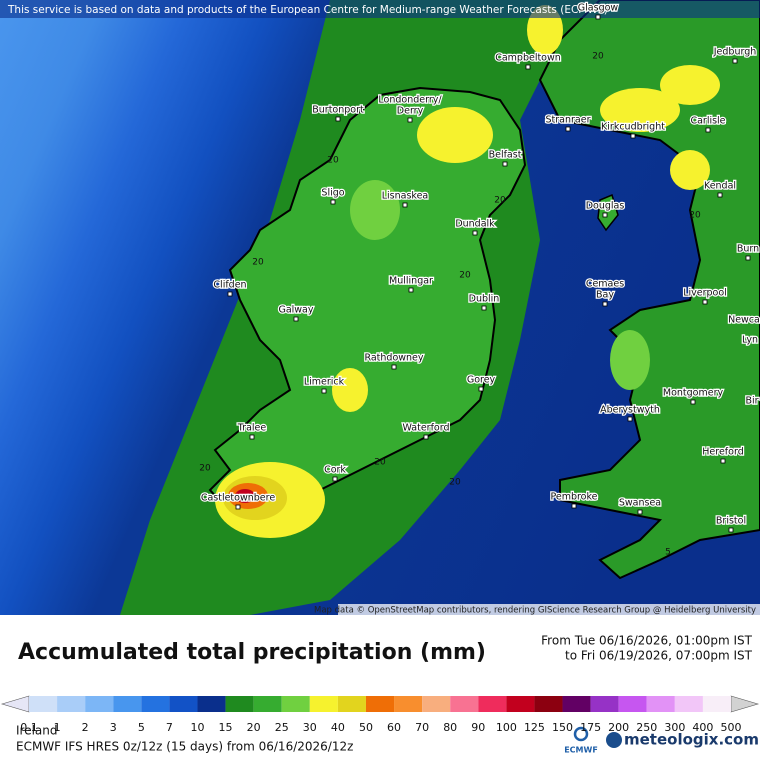 Image resolution: width=760 pixels, height=764 pixels. I want to click on attribution-bg, so click(549, 610).